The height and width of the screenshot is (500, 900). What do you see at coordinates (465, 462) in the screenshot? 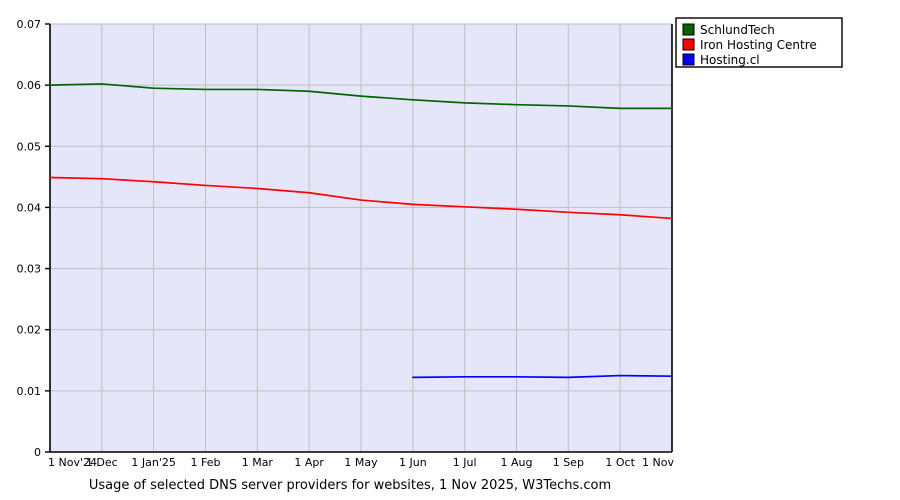
I see `x-axis-tick-label: 1 Jul` at bounding box center [465, 462].